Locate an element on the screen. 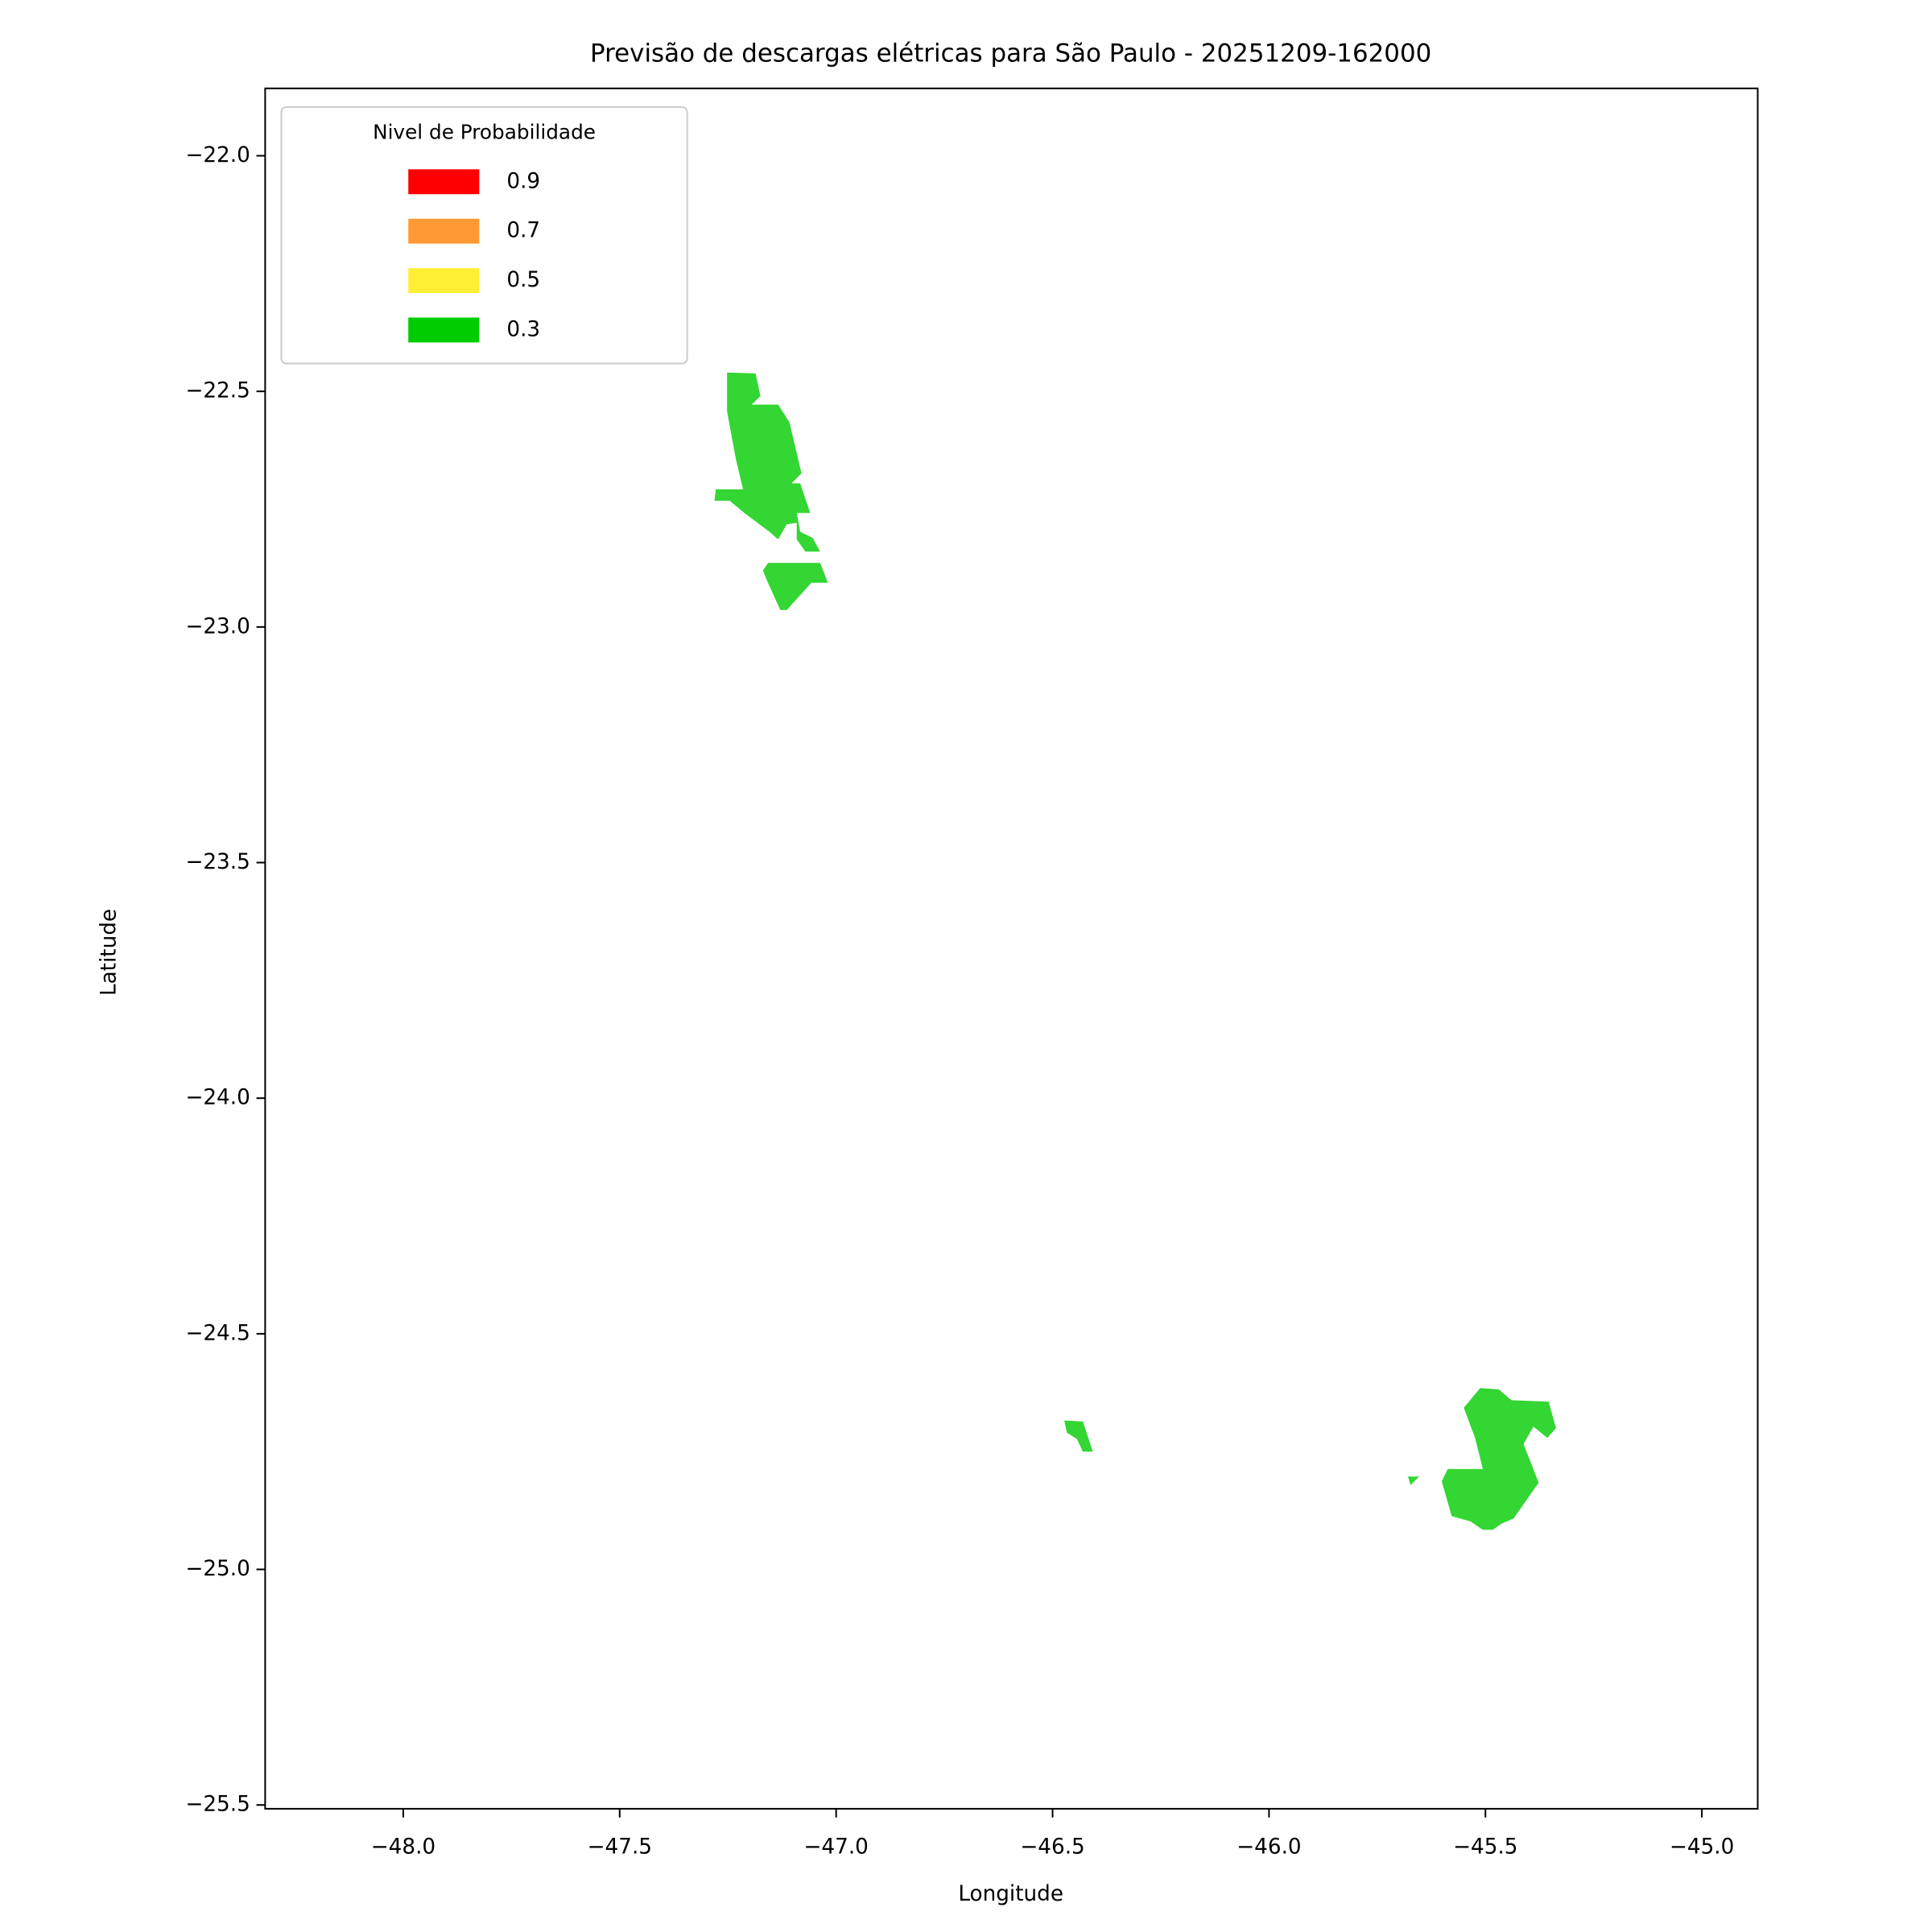 The width and height of the screenshot is (1932, 1932). y-tick-label: −22.5 is located at coordinates (217, 391).